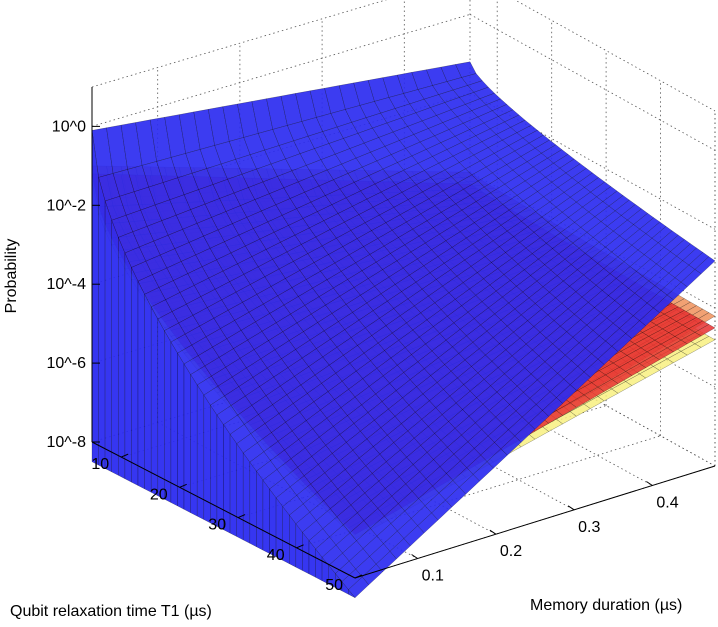 The image size is (718, 627). What do you see at coordinates (589, 527) in the screenshot?
I see `x-tick-label: 0.3` at bounding box center [589, 527].